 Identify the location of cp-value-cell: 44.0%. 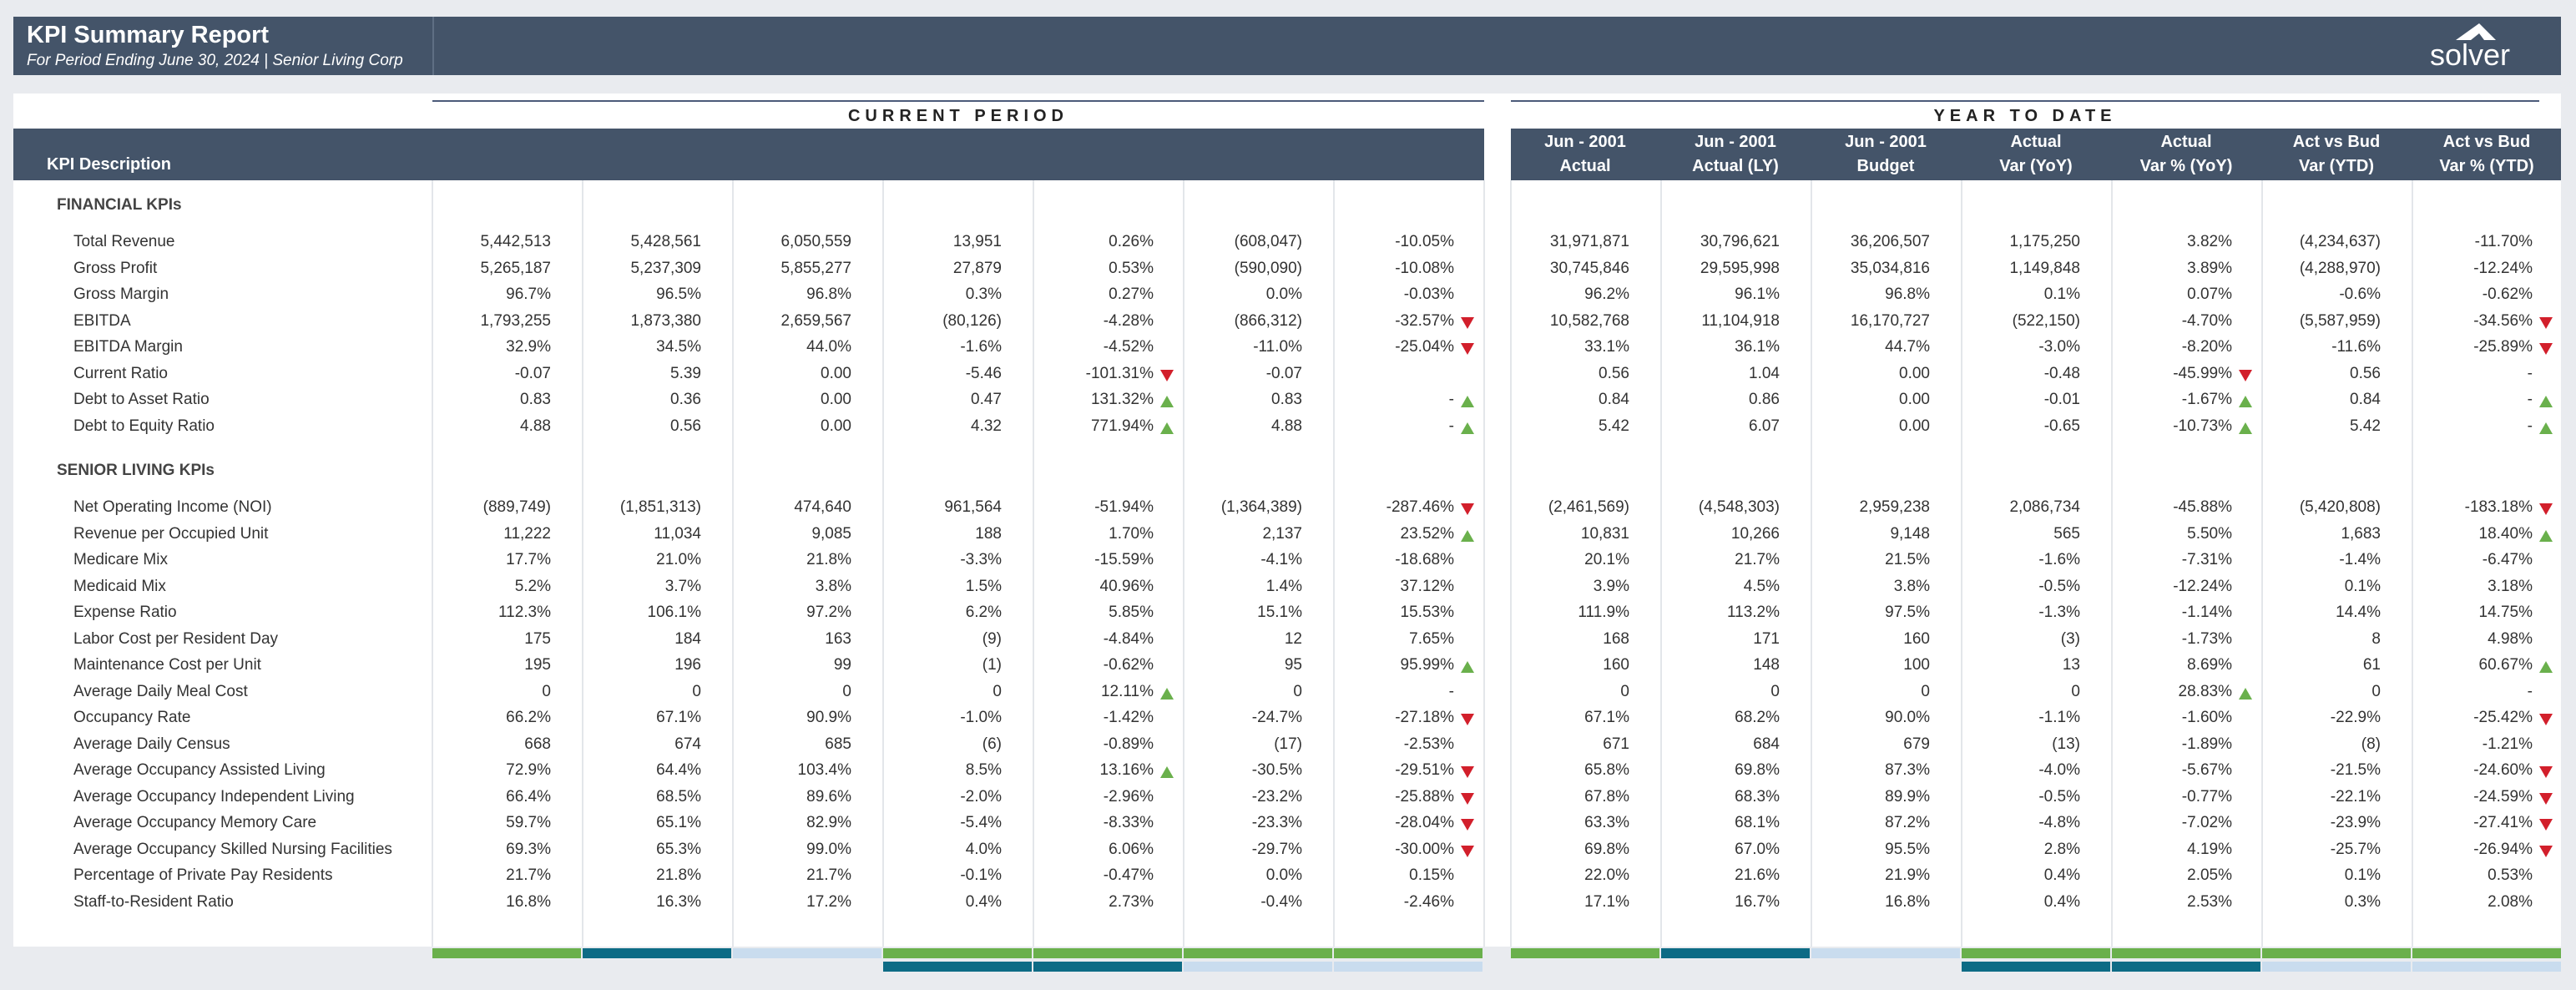
(828, 347).